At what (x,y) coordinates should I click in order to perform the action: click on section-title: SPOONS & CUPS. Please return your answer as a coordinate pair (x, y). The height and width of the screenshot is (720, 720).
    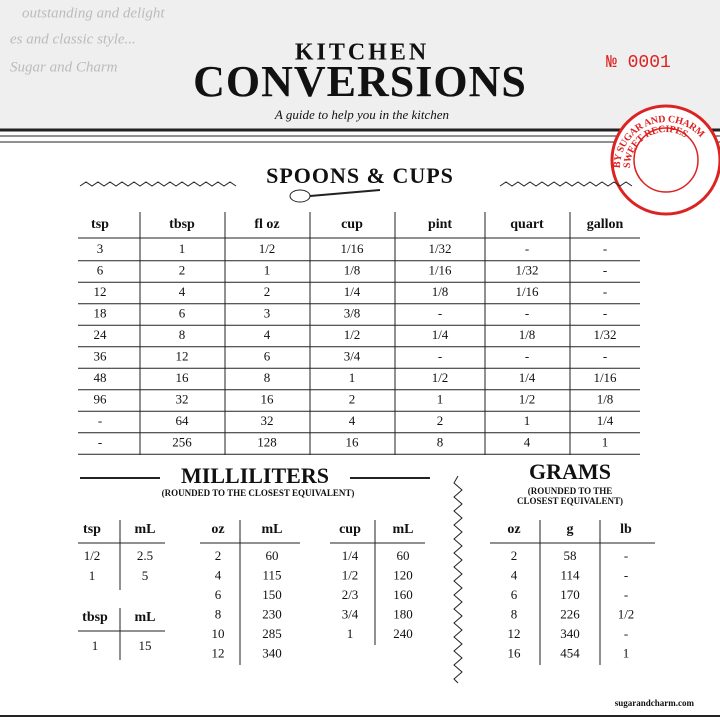
    Looking at the image, I should click on (360, 175).